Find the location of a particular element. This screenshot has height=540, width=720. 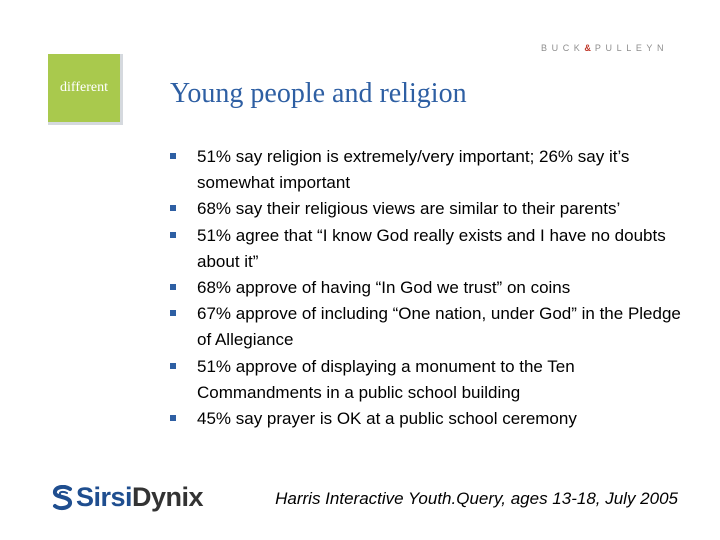

different-logo-text: different is located at coordinates (84, 87).